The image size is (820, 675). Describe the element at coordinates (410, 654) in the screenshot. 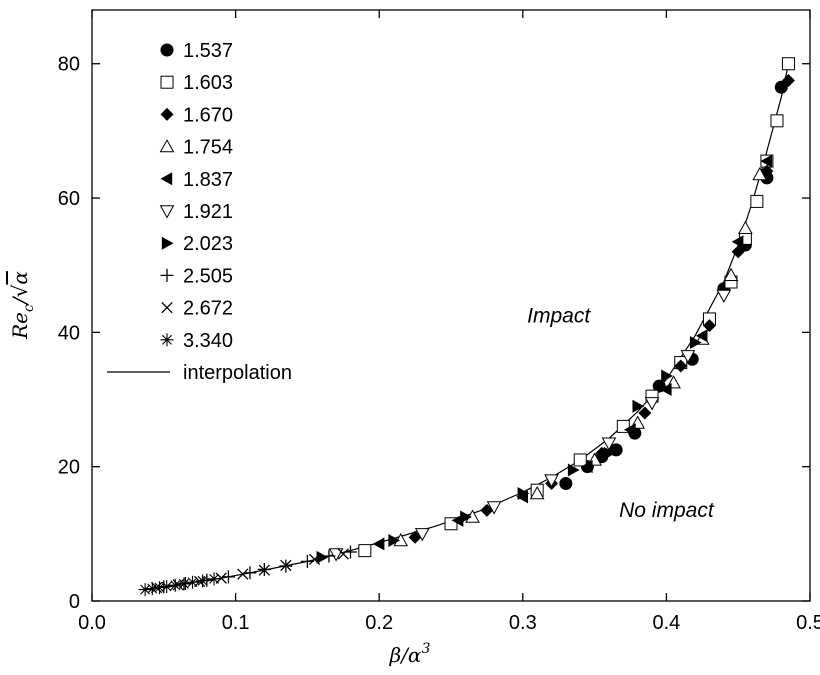

I see `x-axis-title: β/α3` at that location.